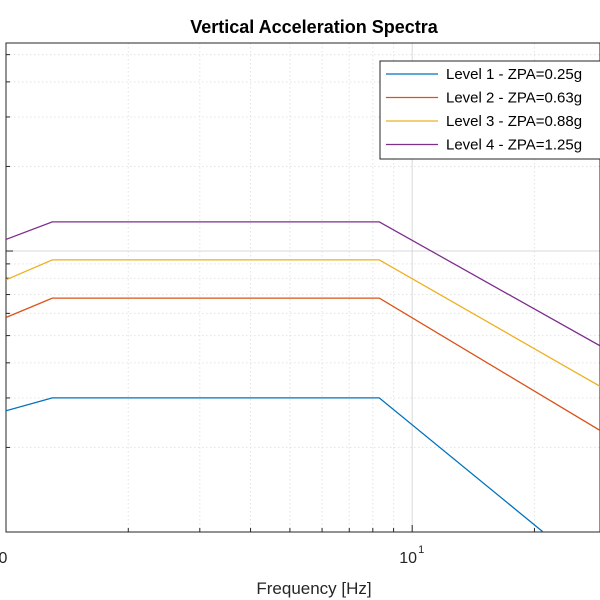 The width and height of the screenshot is (600, 600). What do you see at coordinates (408, 558) in the screenshot?
I see `x-tick-label-base: 10` at bounding box center [408, 558].